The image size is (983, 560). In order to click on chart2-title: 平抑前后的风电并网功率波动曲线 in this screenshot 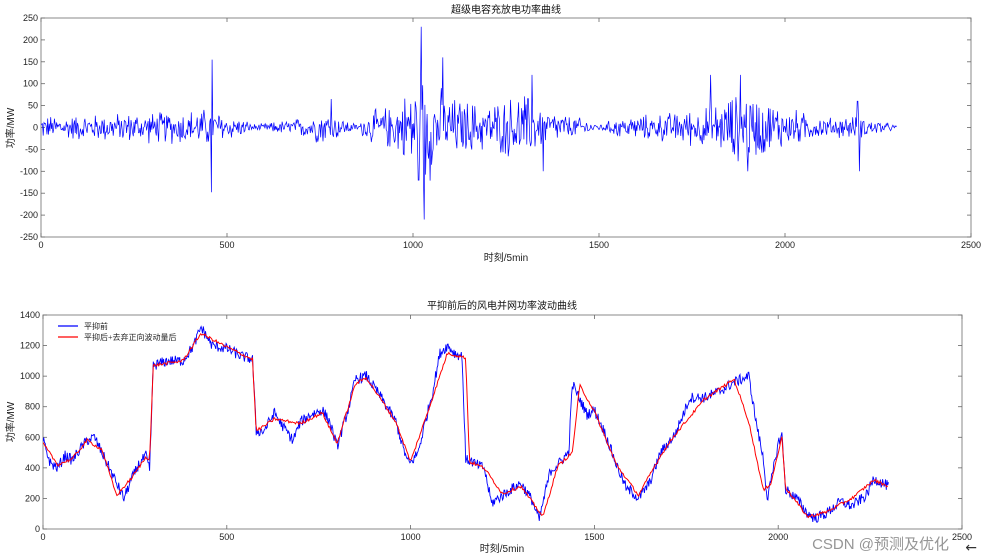, I will do `click(502, 305)`.